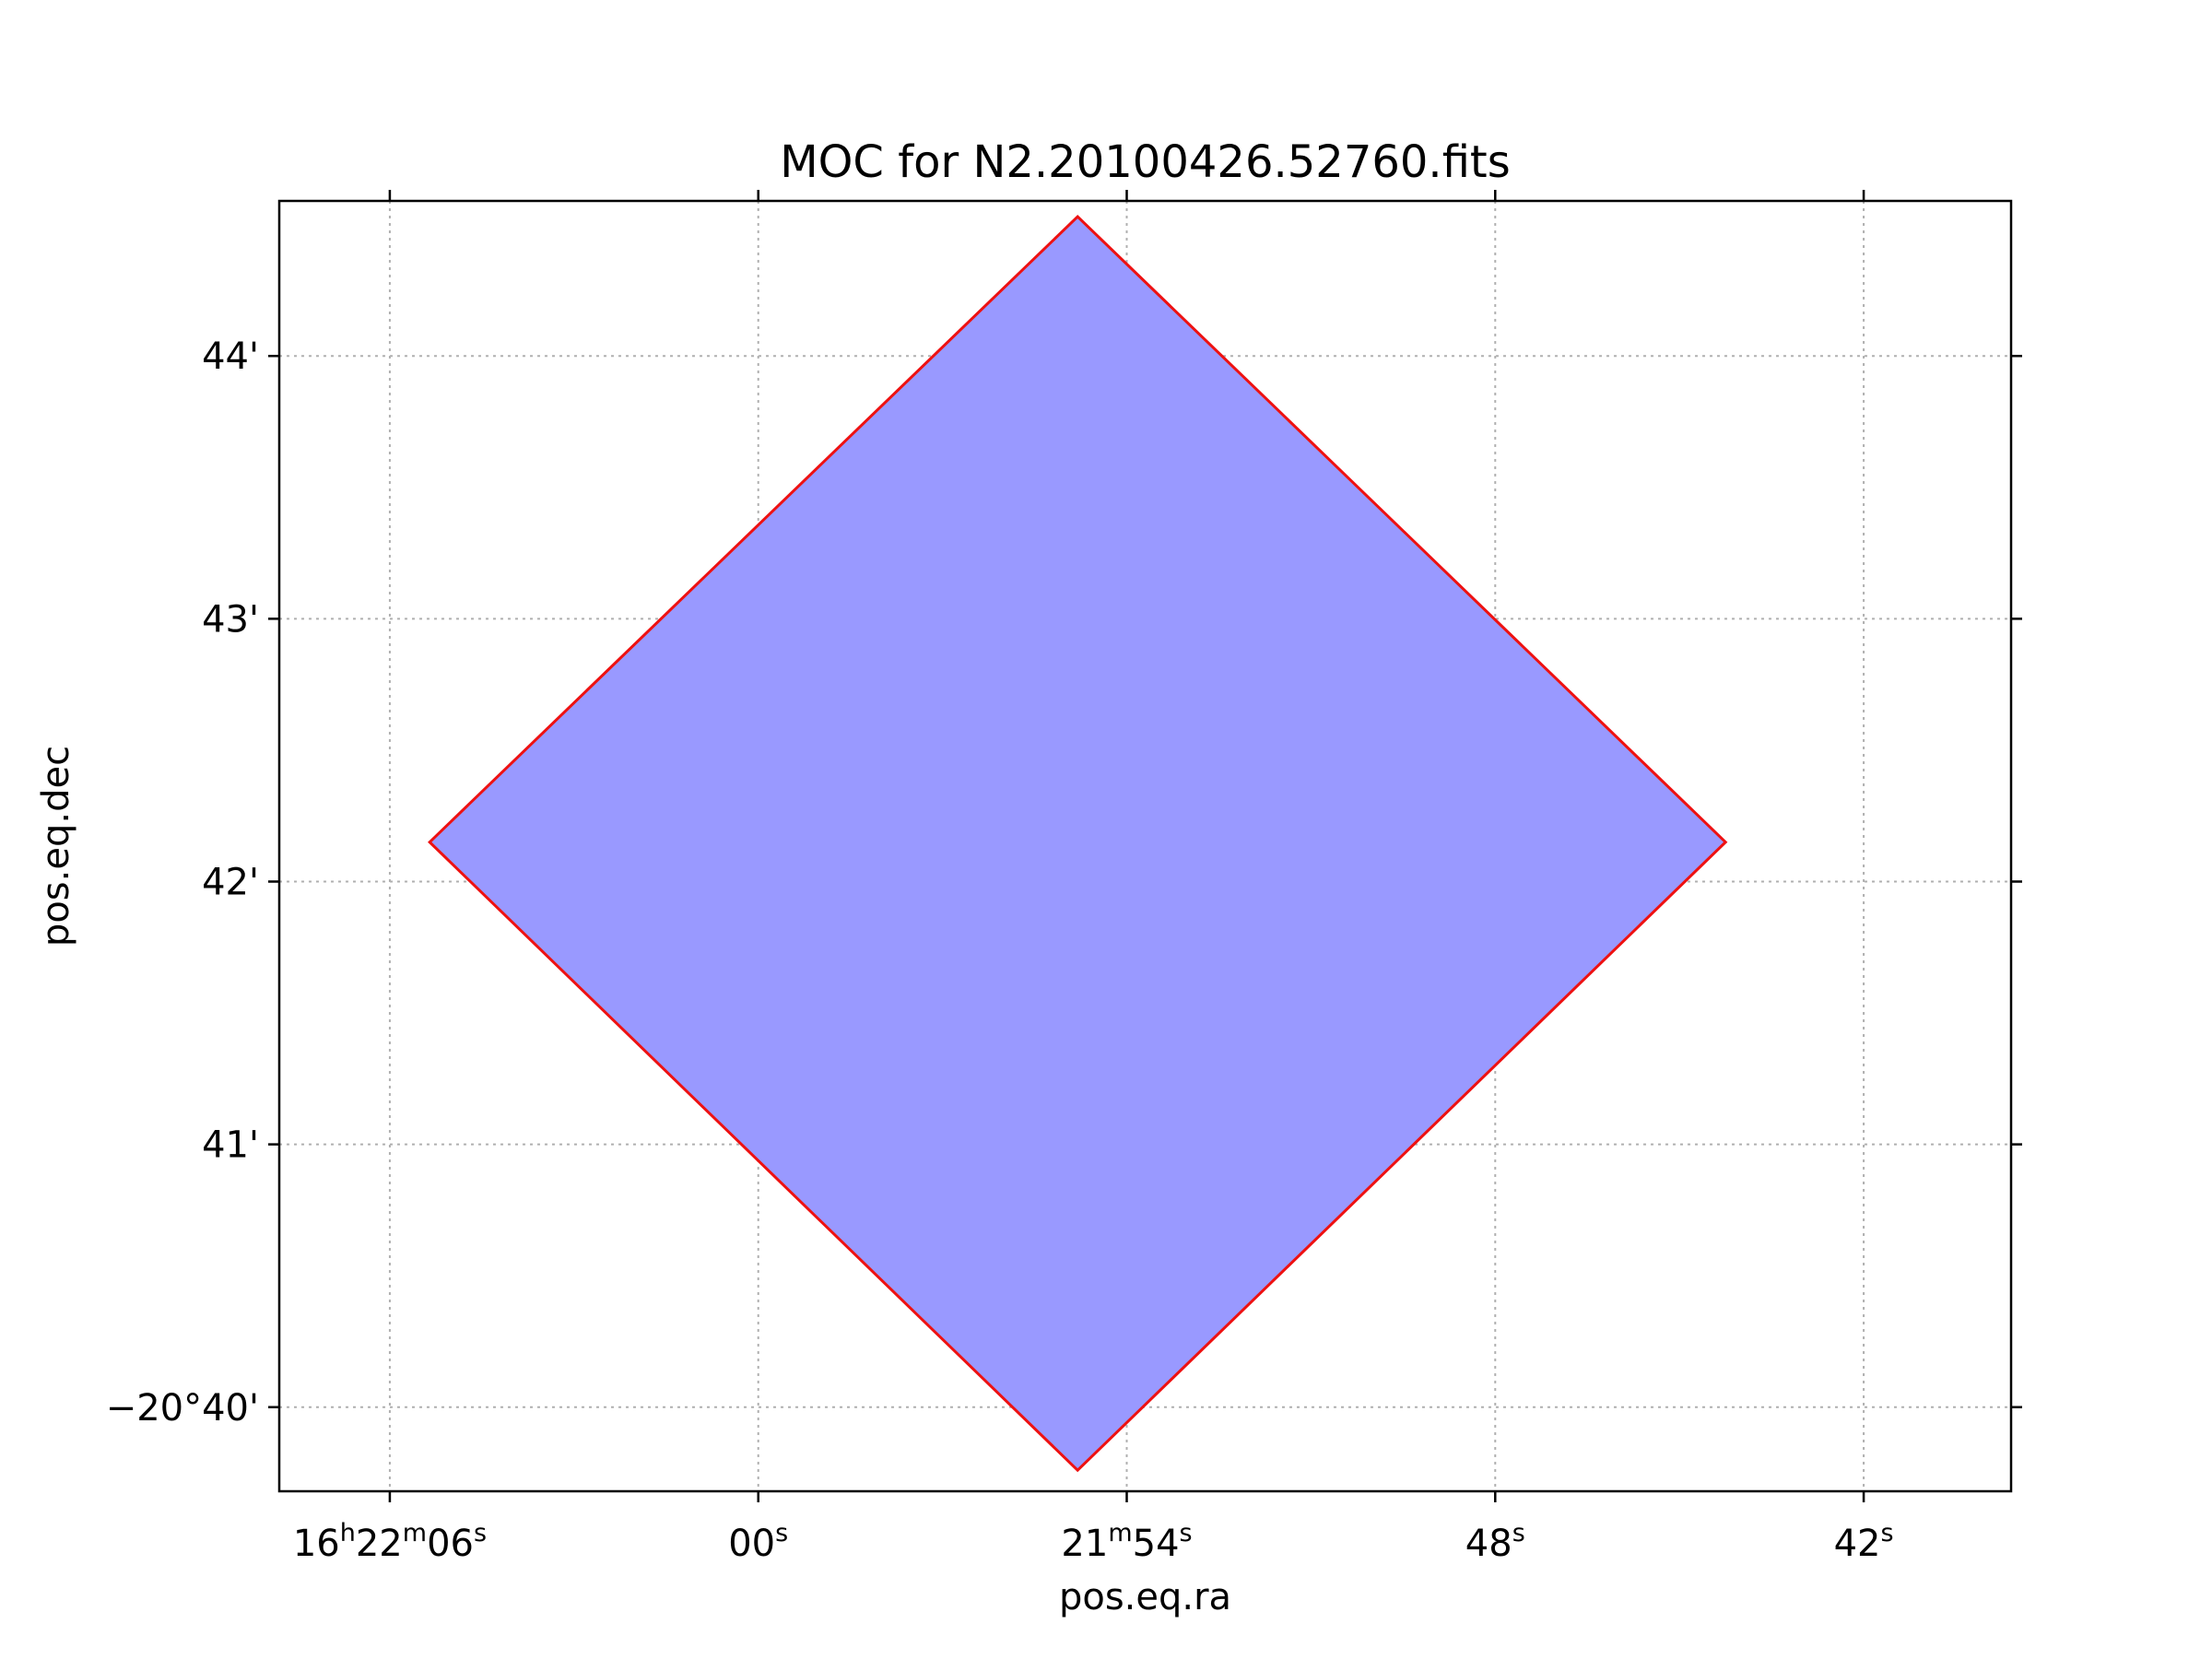 This screenshot has width=2212, height=1659. Describe the element at coordinates (1145, 1597) in the screenshot. I see `x-axis-label: pos.eq.ra` at that location.